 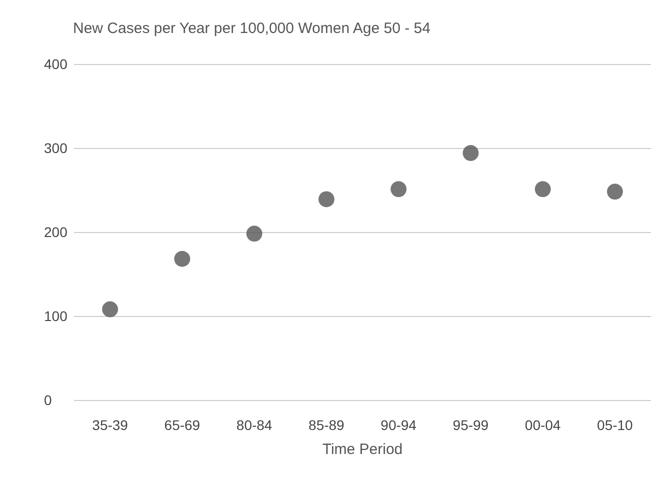 What do you see at coordinates (48, 400) in the screenshot?
I see `y-tick-label: 0` at bounding box center [48, 400].